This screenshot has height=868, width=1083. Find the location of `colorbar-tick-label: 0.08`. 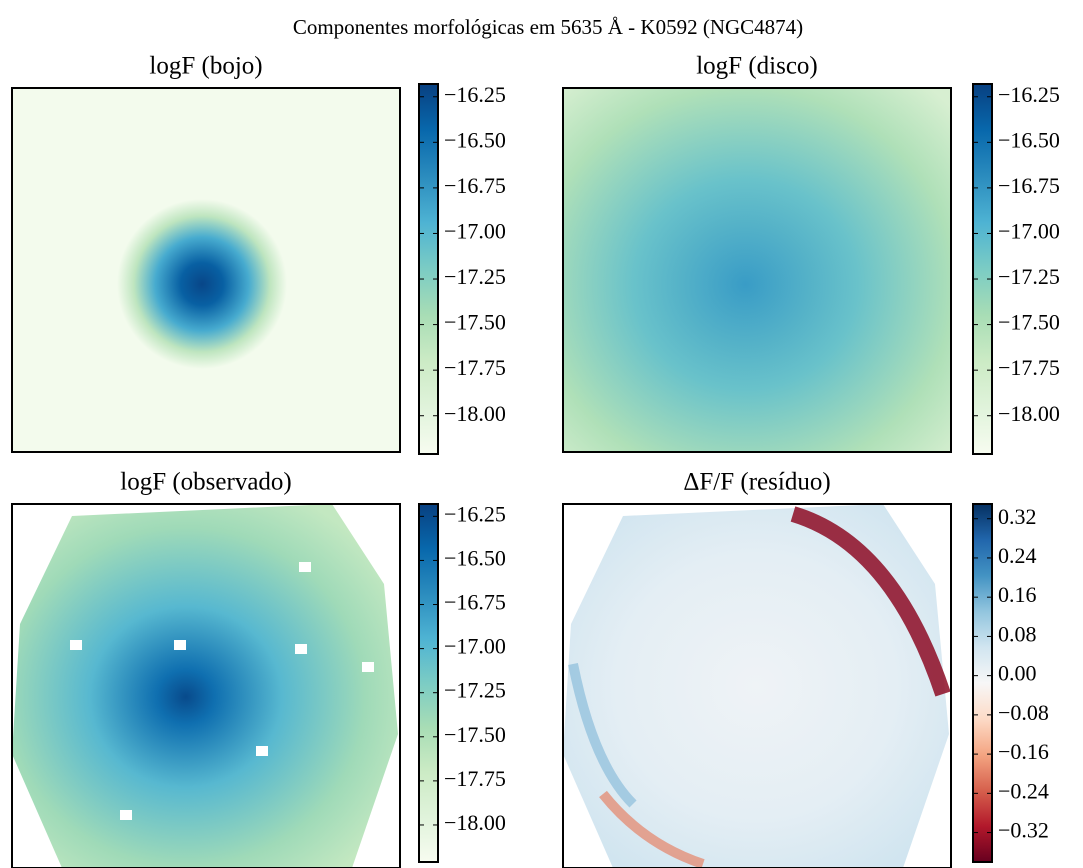

colorbar-tick-label: 0.08 is located at coordinates (1017, 633).